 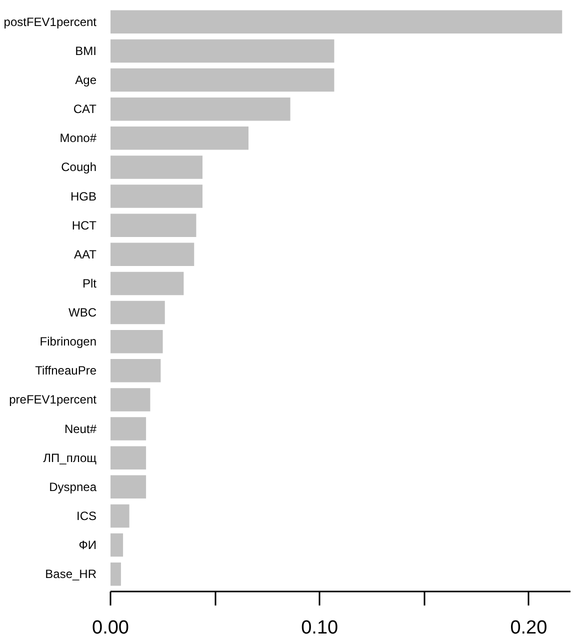 What do you see at coordinates (73, 487) in the screenshot?
I see `y-tick-label: Dyspnea` at bounding box center [73, 487].